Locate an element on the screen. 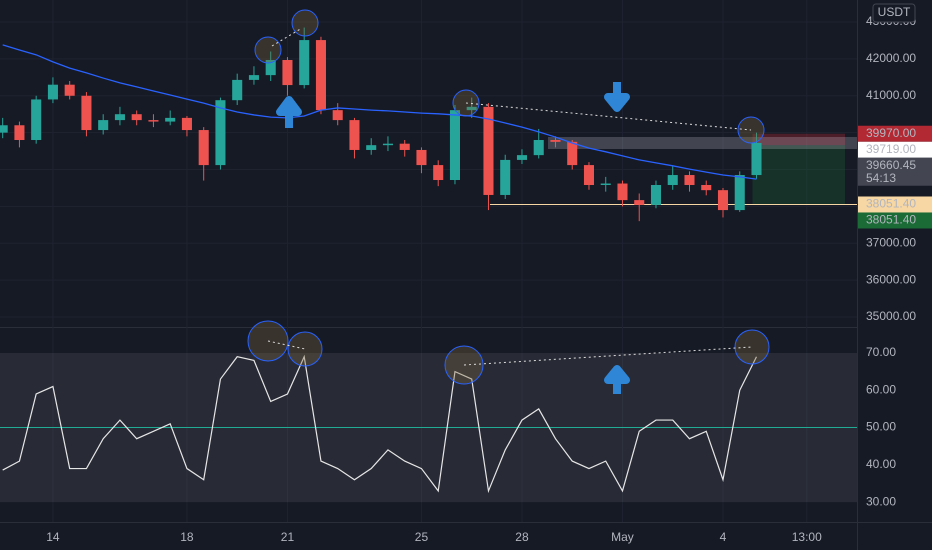 The width and height of the screenshot is (932, 550). x-tick-label: 4 is located at coordinates (723, 537).